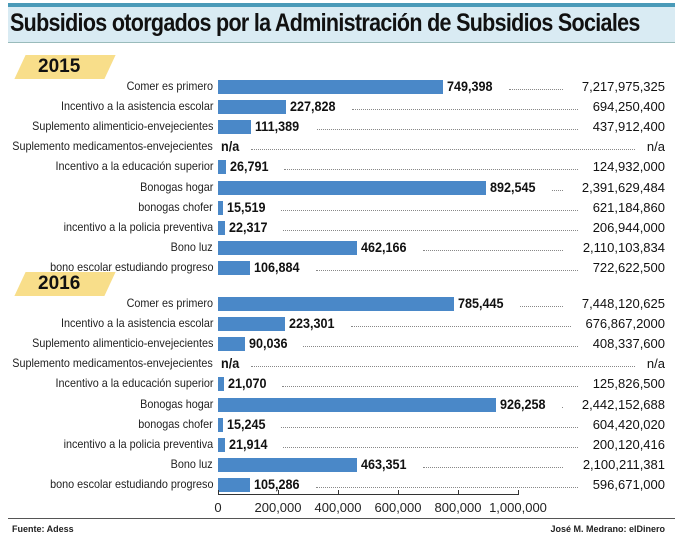 Image resolution: width=675 pixels, height=536 pixels. I want to click on value-label: 21,914, so click(248, 443).